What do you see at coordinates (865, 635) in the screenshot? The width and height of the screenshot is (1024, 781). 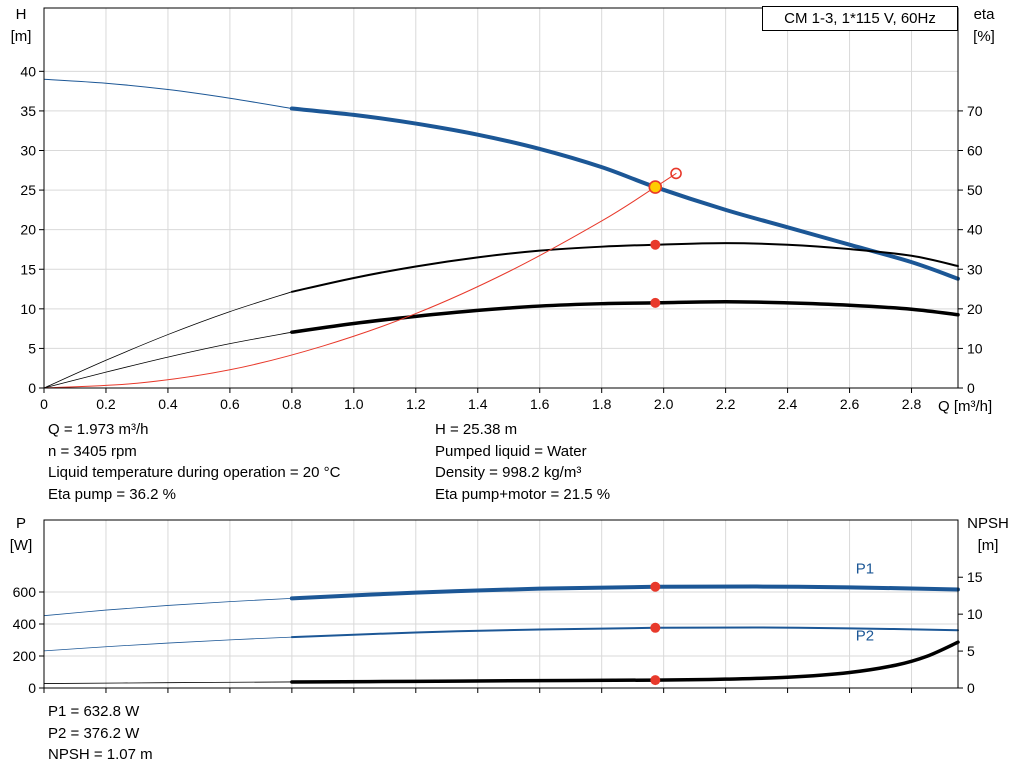 I see `svg-text: P2` at bounding box center [865, 635].